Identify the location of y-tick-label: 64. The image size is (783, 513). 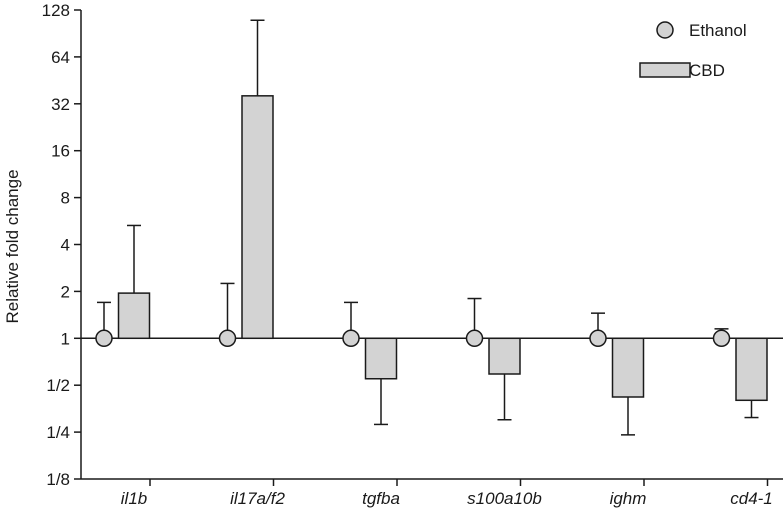
(60, 57).